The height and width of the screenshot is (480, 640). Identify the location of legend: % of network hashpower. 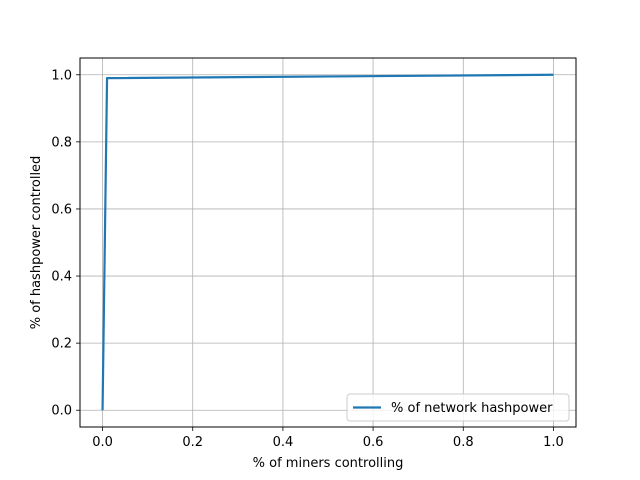
(458, 407).